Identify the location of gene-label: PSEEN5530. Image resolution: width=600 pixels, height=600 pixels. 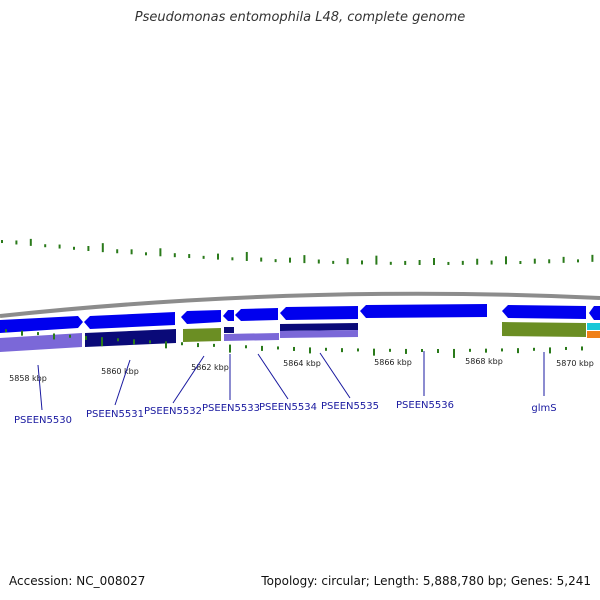
(43, 420).